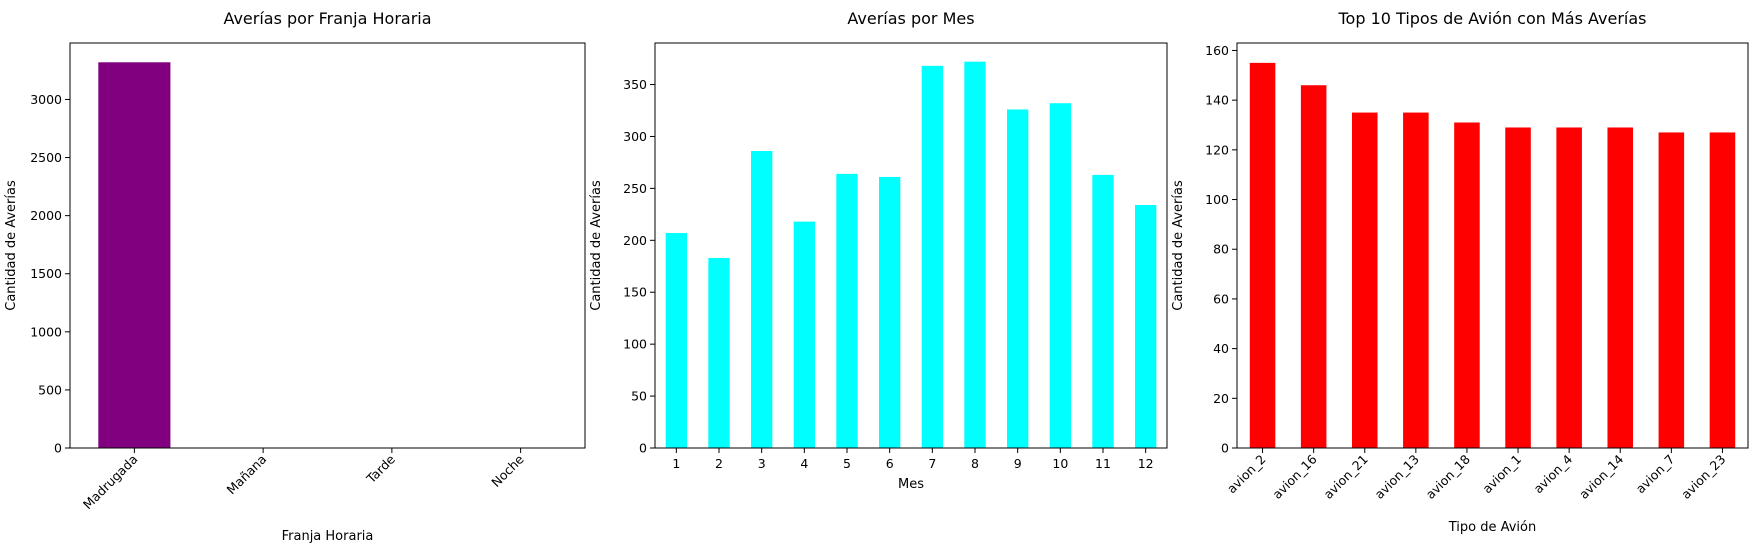 The width and height of the screenshot is (1760, 550). I want to click on y-tick-label: 1500, so click(46, 273).